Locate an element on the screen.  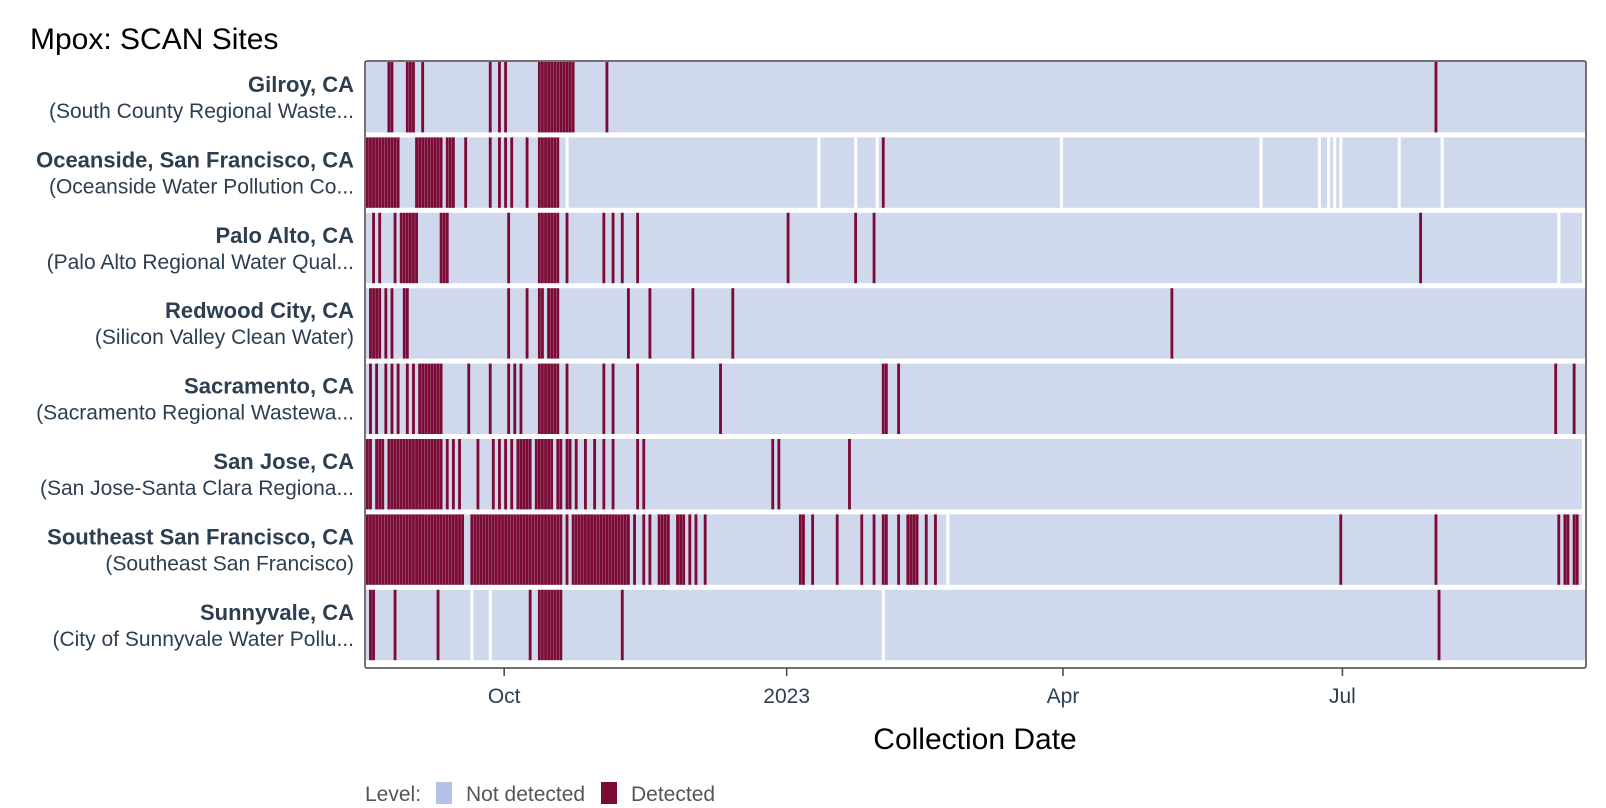
x-axis: Oct 2023 Apr Jul is located at coordinates (922, 688).